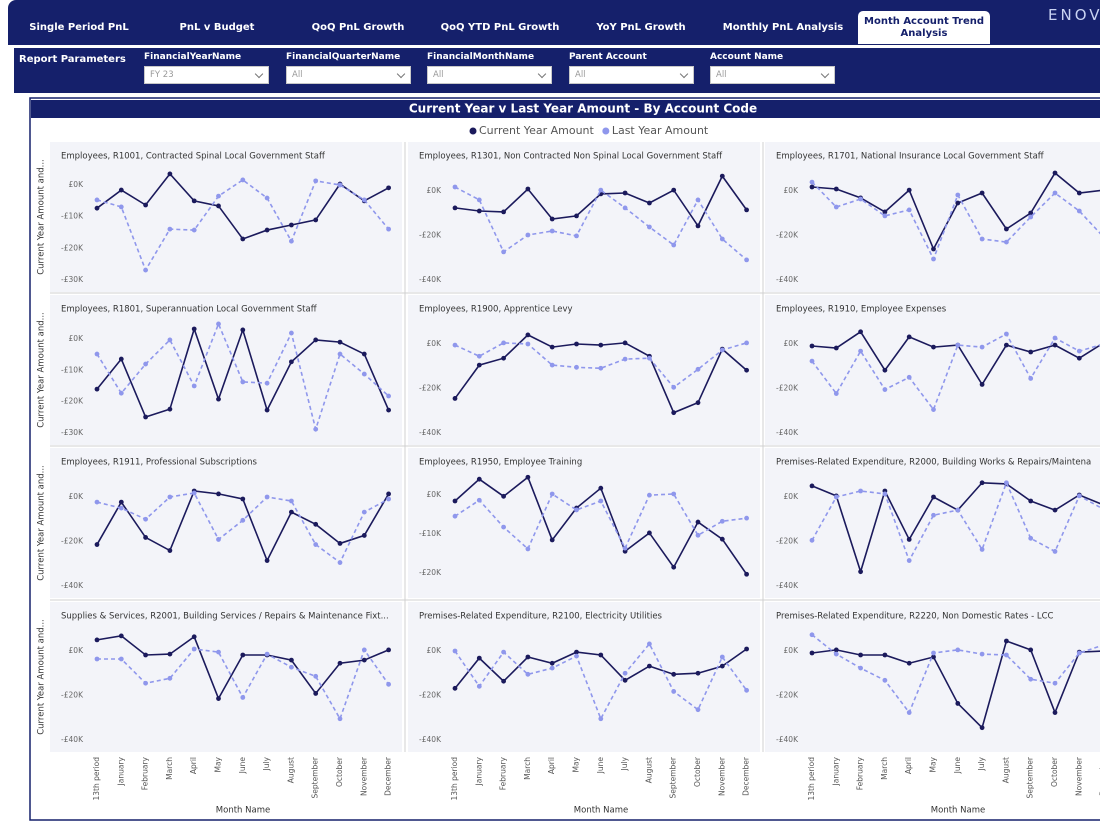  What do you see at coordinates (343, 57) in the screenshot?
I see `filter-label: FinancialQuarterName` at bounding box center [343, 57].